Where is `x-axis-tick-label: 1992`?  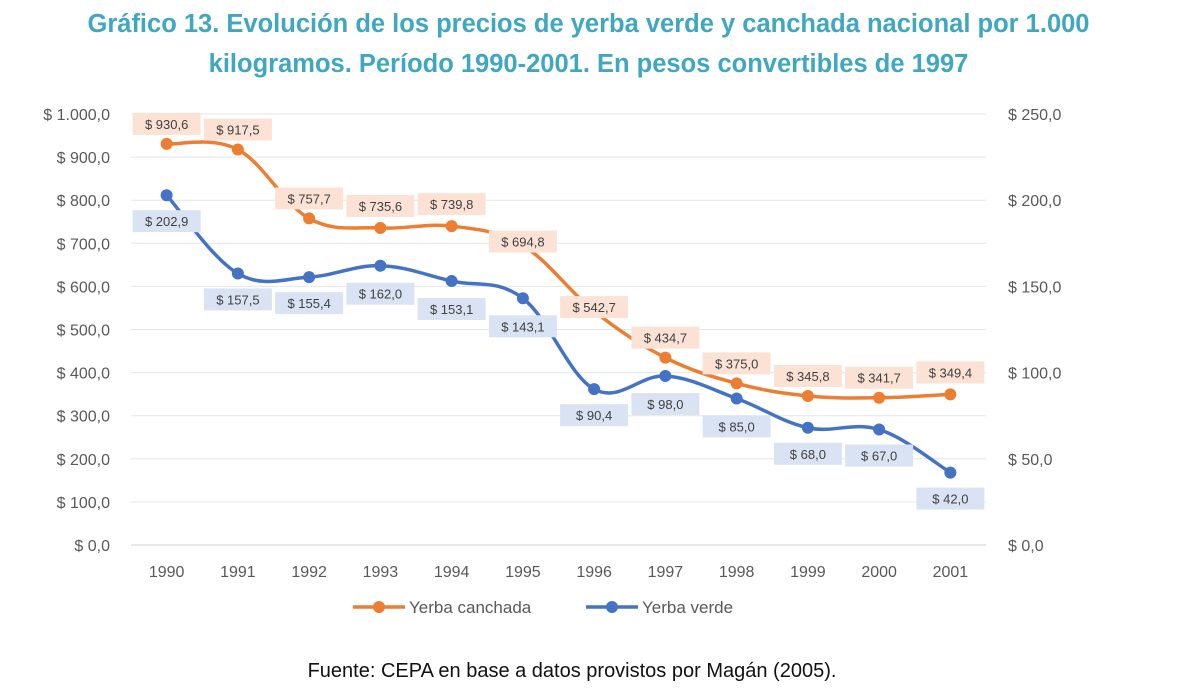 x-axis-tick-label: 1992 is located at coordinates (309, 572).